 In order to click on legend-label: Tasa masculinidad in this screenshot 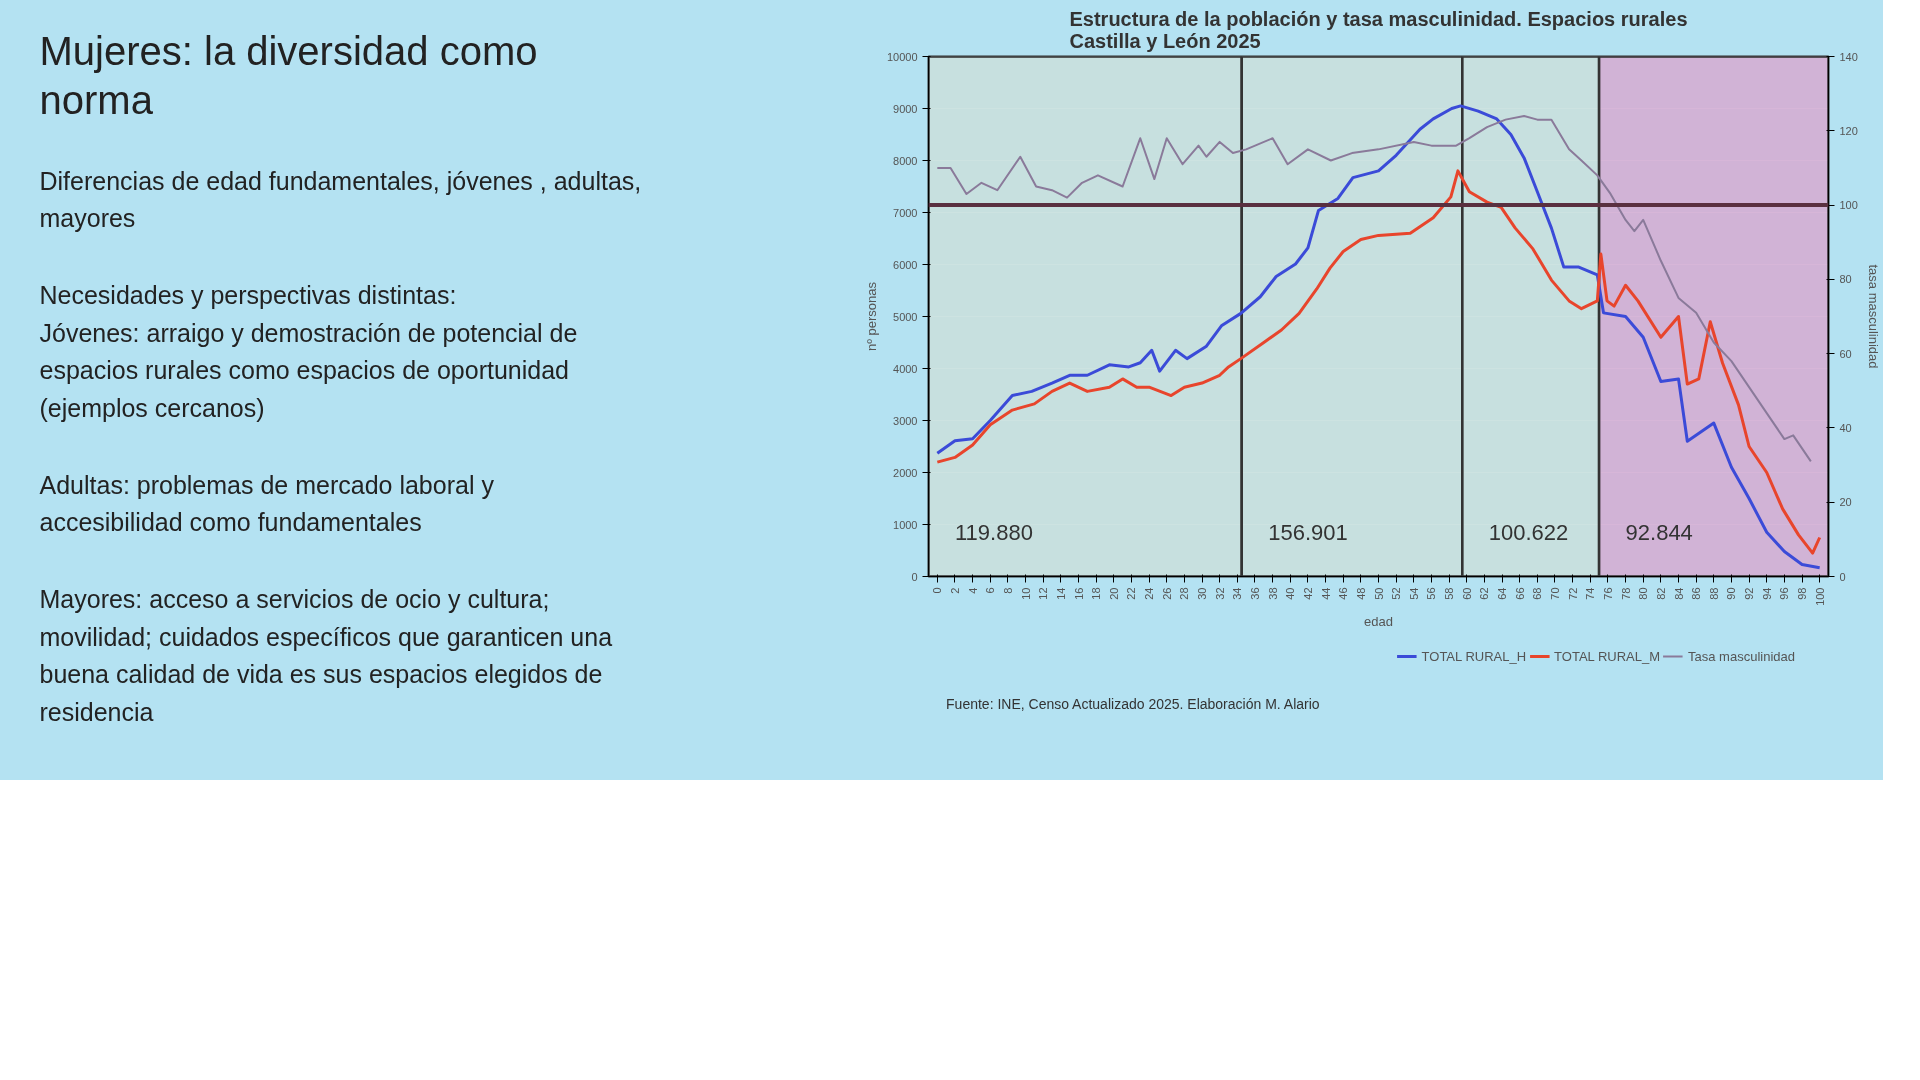, I will do `click(1741, 656)`.